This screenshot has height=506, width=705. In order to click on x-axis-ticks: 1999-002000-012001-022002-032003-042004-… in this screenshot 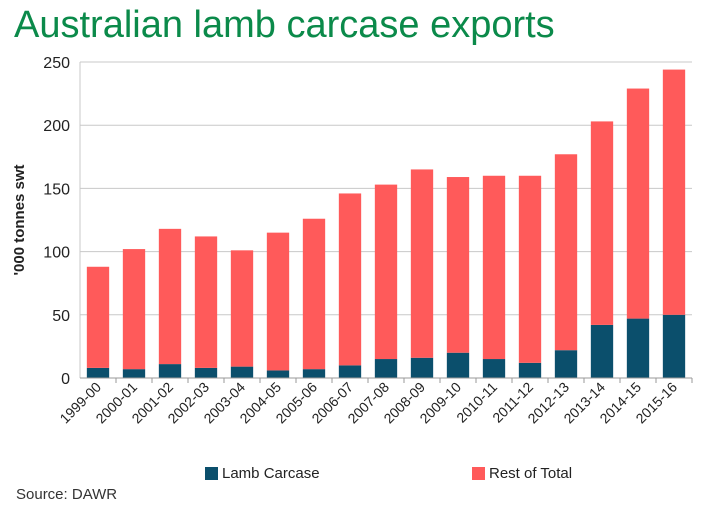, I will do `click(374, 402)`.